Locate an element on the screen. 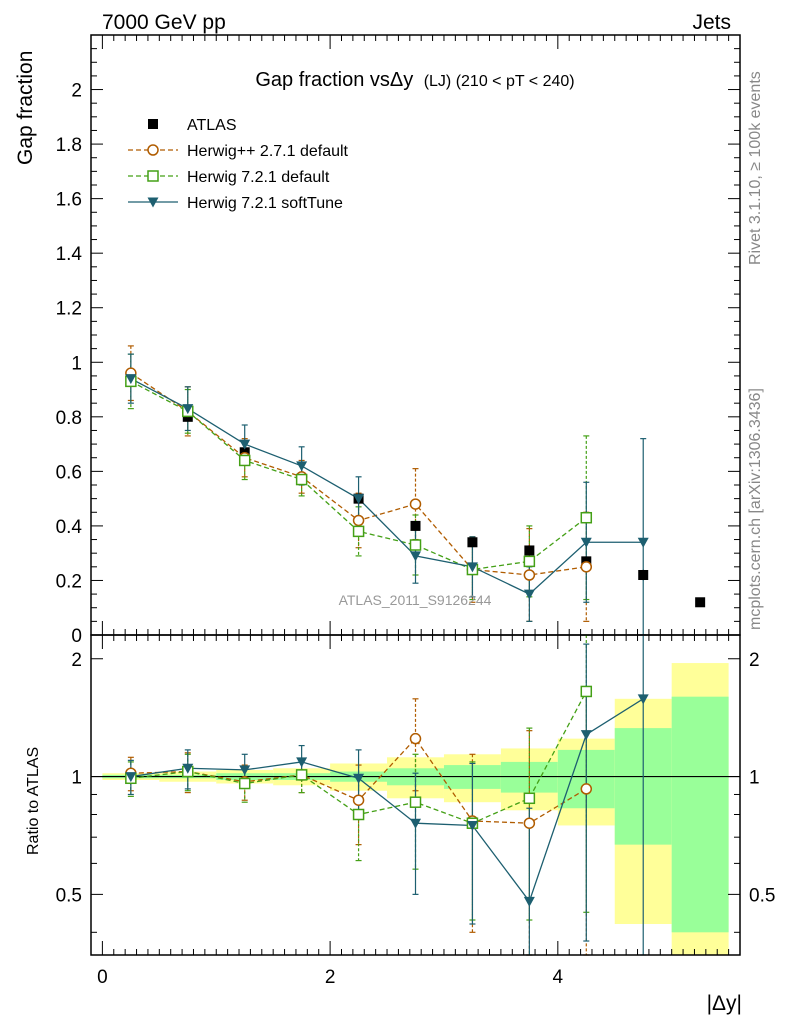 The image size is (786, 1024). main-watermark: ATLAS_2011_S9126244 is located at coordinates (415, 600).